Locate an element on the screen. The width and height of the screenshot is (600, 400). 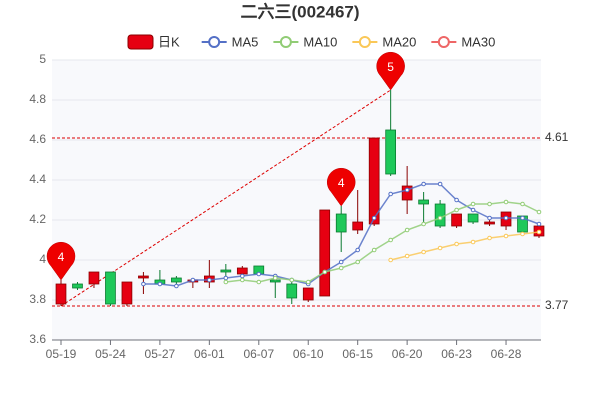
reference-label: 3.77 is located at coordinates (557, 305).